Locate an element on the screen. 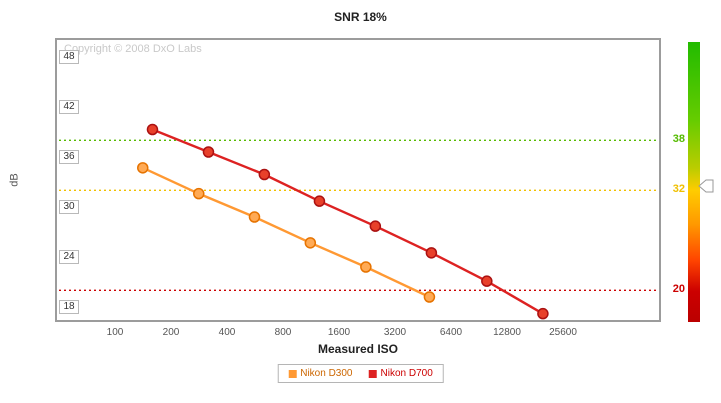 The image size is (721, 403). x-axis-label: Measured ISO is located at coordinates (358, 349).